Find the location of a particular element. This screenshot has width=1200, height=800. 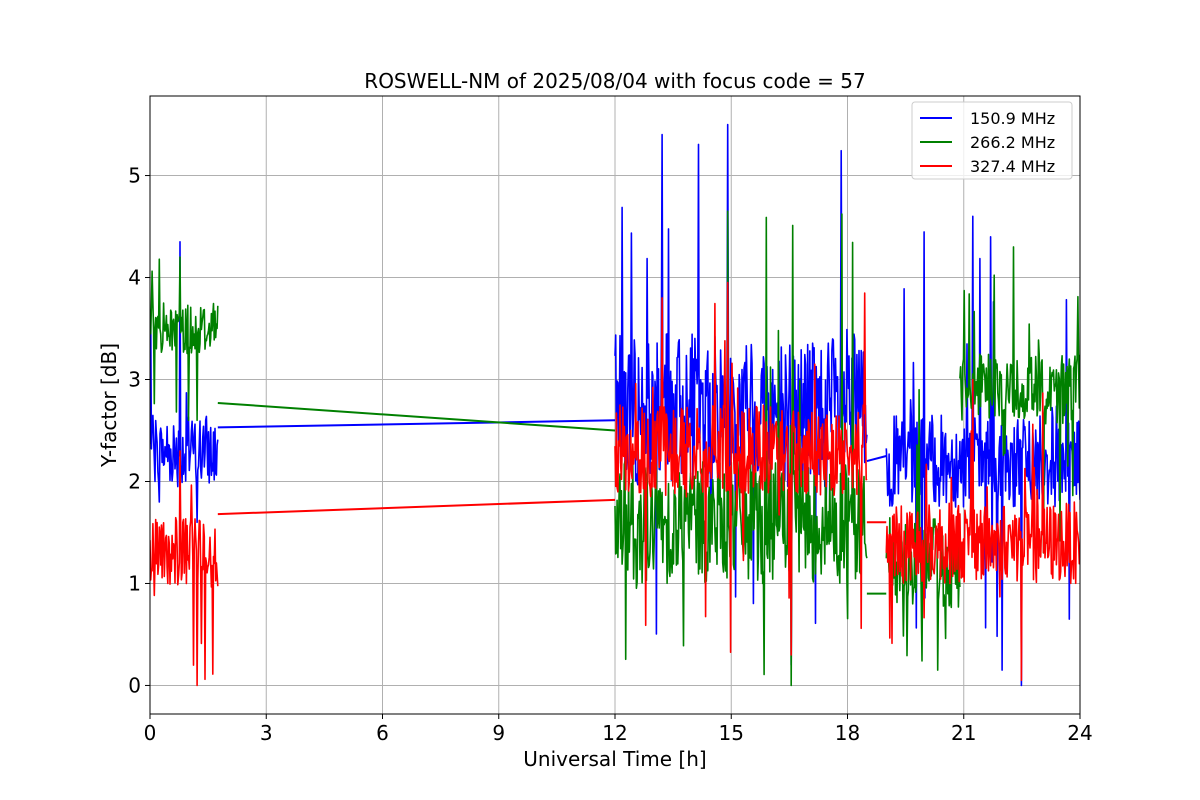

y-tick-label: 5 is located at coordinates (134, 176).